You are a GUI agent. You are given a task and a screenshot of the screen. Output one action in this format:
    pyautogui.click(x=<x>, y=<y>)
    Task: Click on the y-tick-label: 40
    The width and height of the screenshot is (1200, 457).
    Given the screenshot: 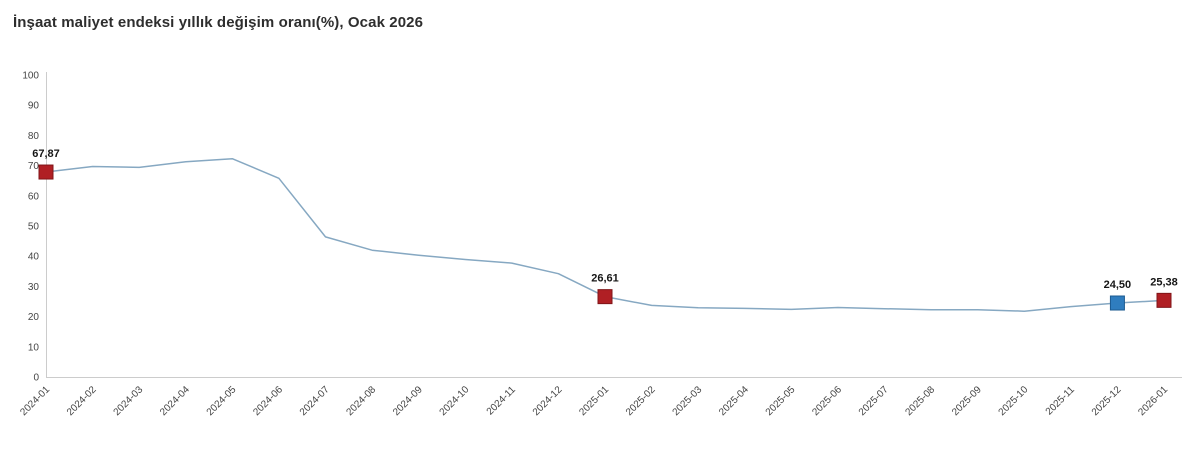 What is the action you would take?
    pyautogui.click(x=34, y=257)
    